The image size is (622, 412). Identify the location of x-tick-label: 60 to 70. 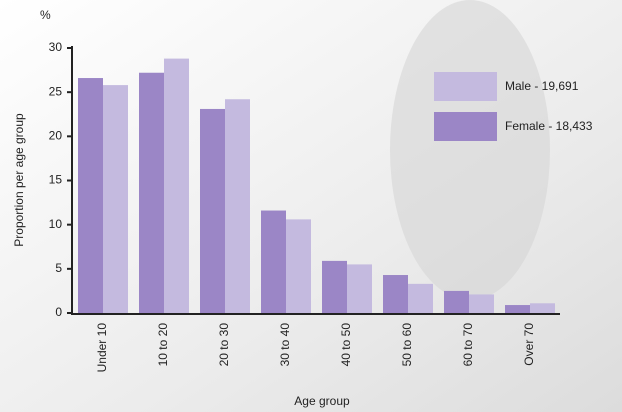
(468, 345).